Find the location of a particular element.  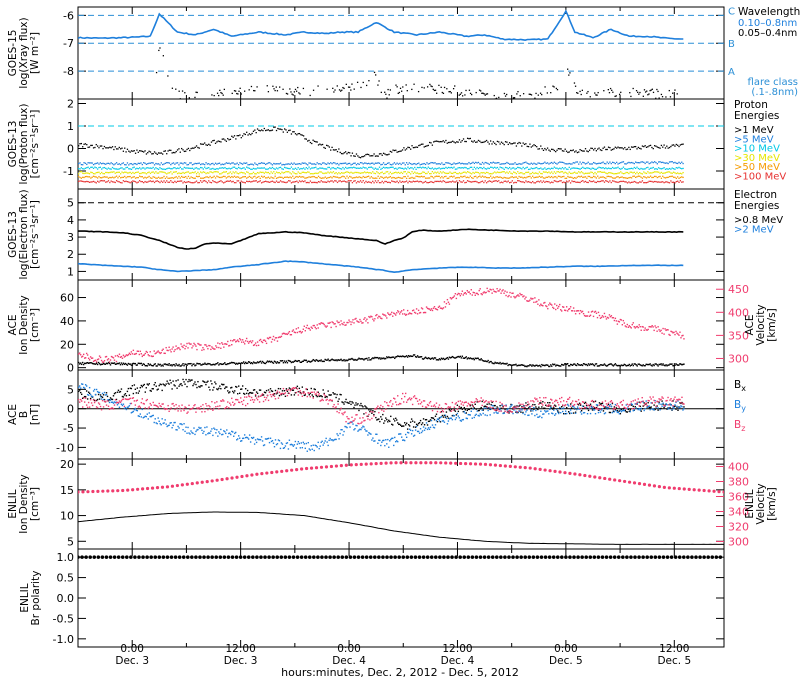

series--50-MeV is located at coordinates (381, 177).